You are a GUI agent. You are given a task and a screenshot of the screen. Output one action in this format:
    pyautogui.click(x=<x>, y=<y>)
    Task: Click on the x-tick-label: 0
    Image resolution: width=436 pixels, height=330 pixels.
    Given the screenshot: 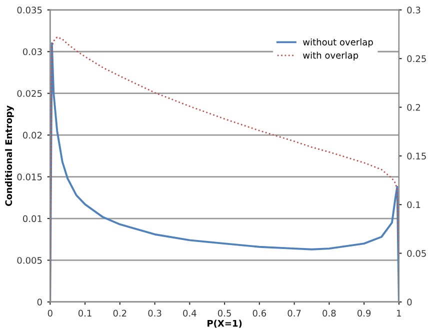 What is the action you would take?
    pyautogui.click(x=50, y=313)
    